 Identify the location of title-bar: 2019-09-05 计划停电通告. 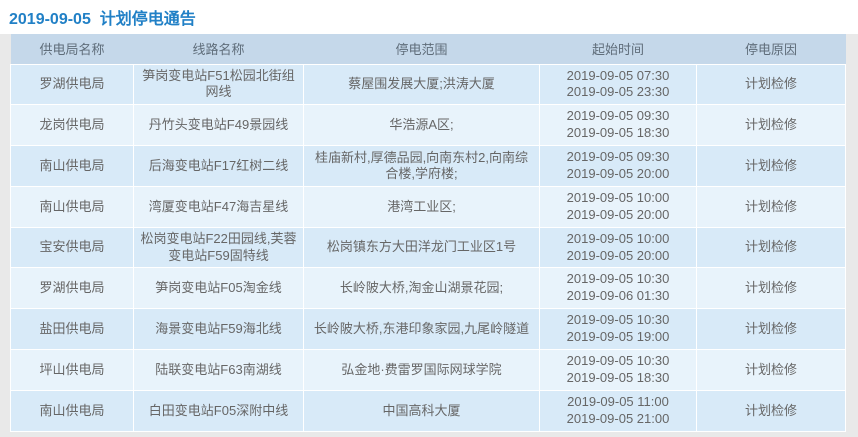
(429, 17).